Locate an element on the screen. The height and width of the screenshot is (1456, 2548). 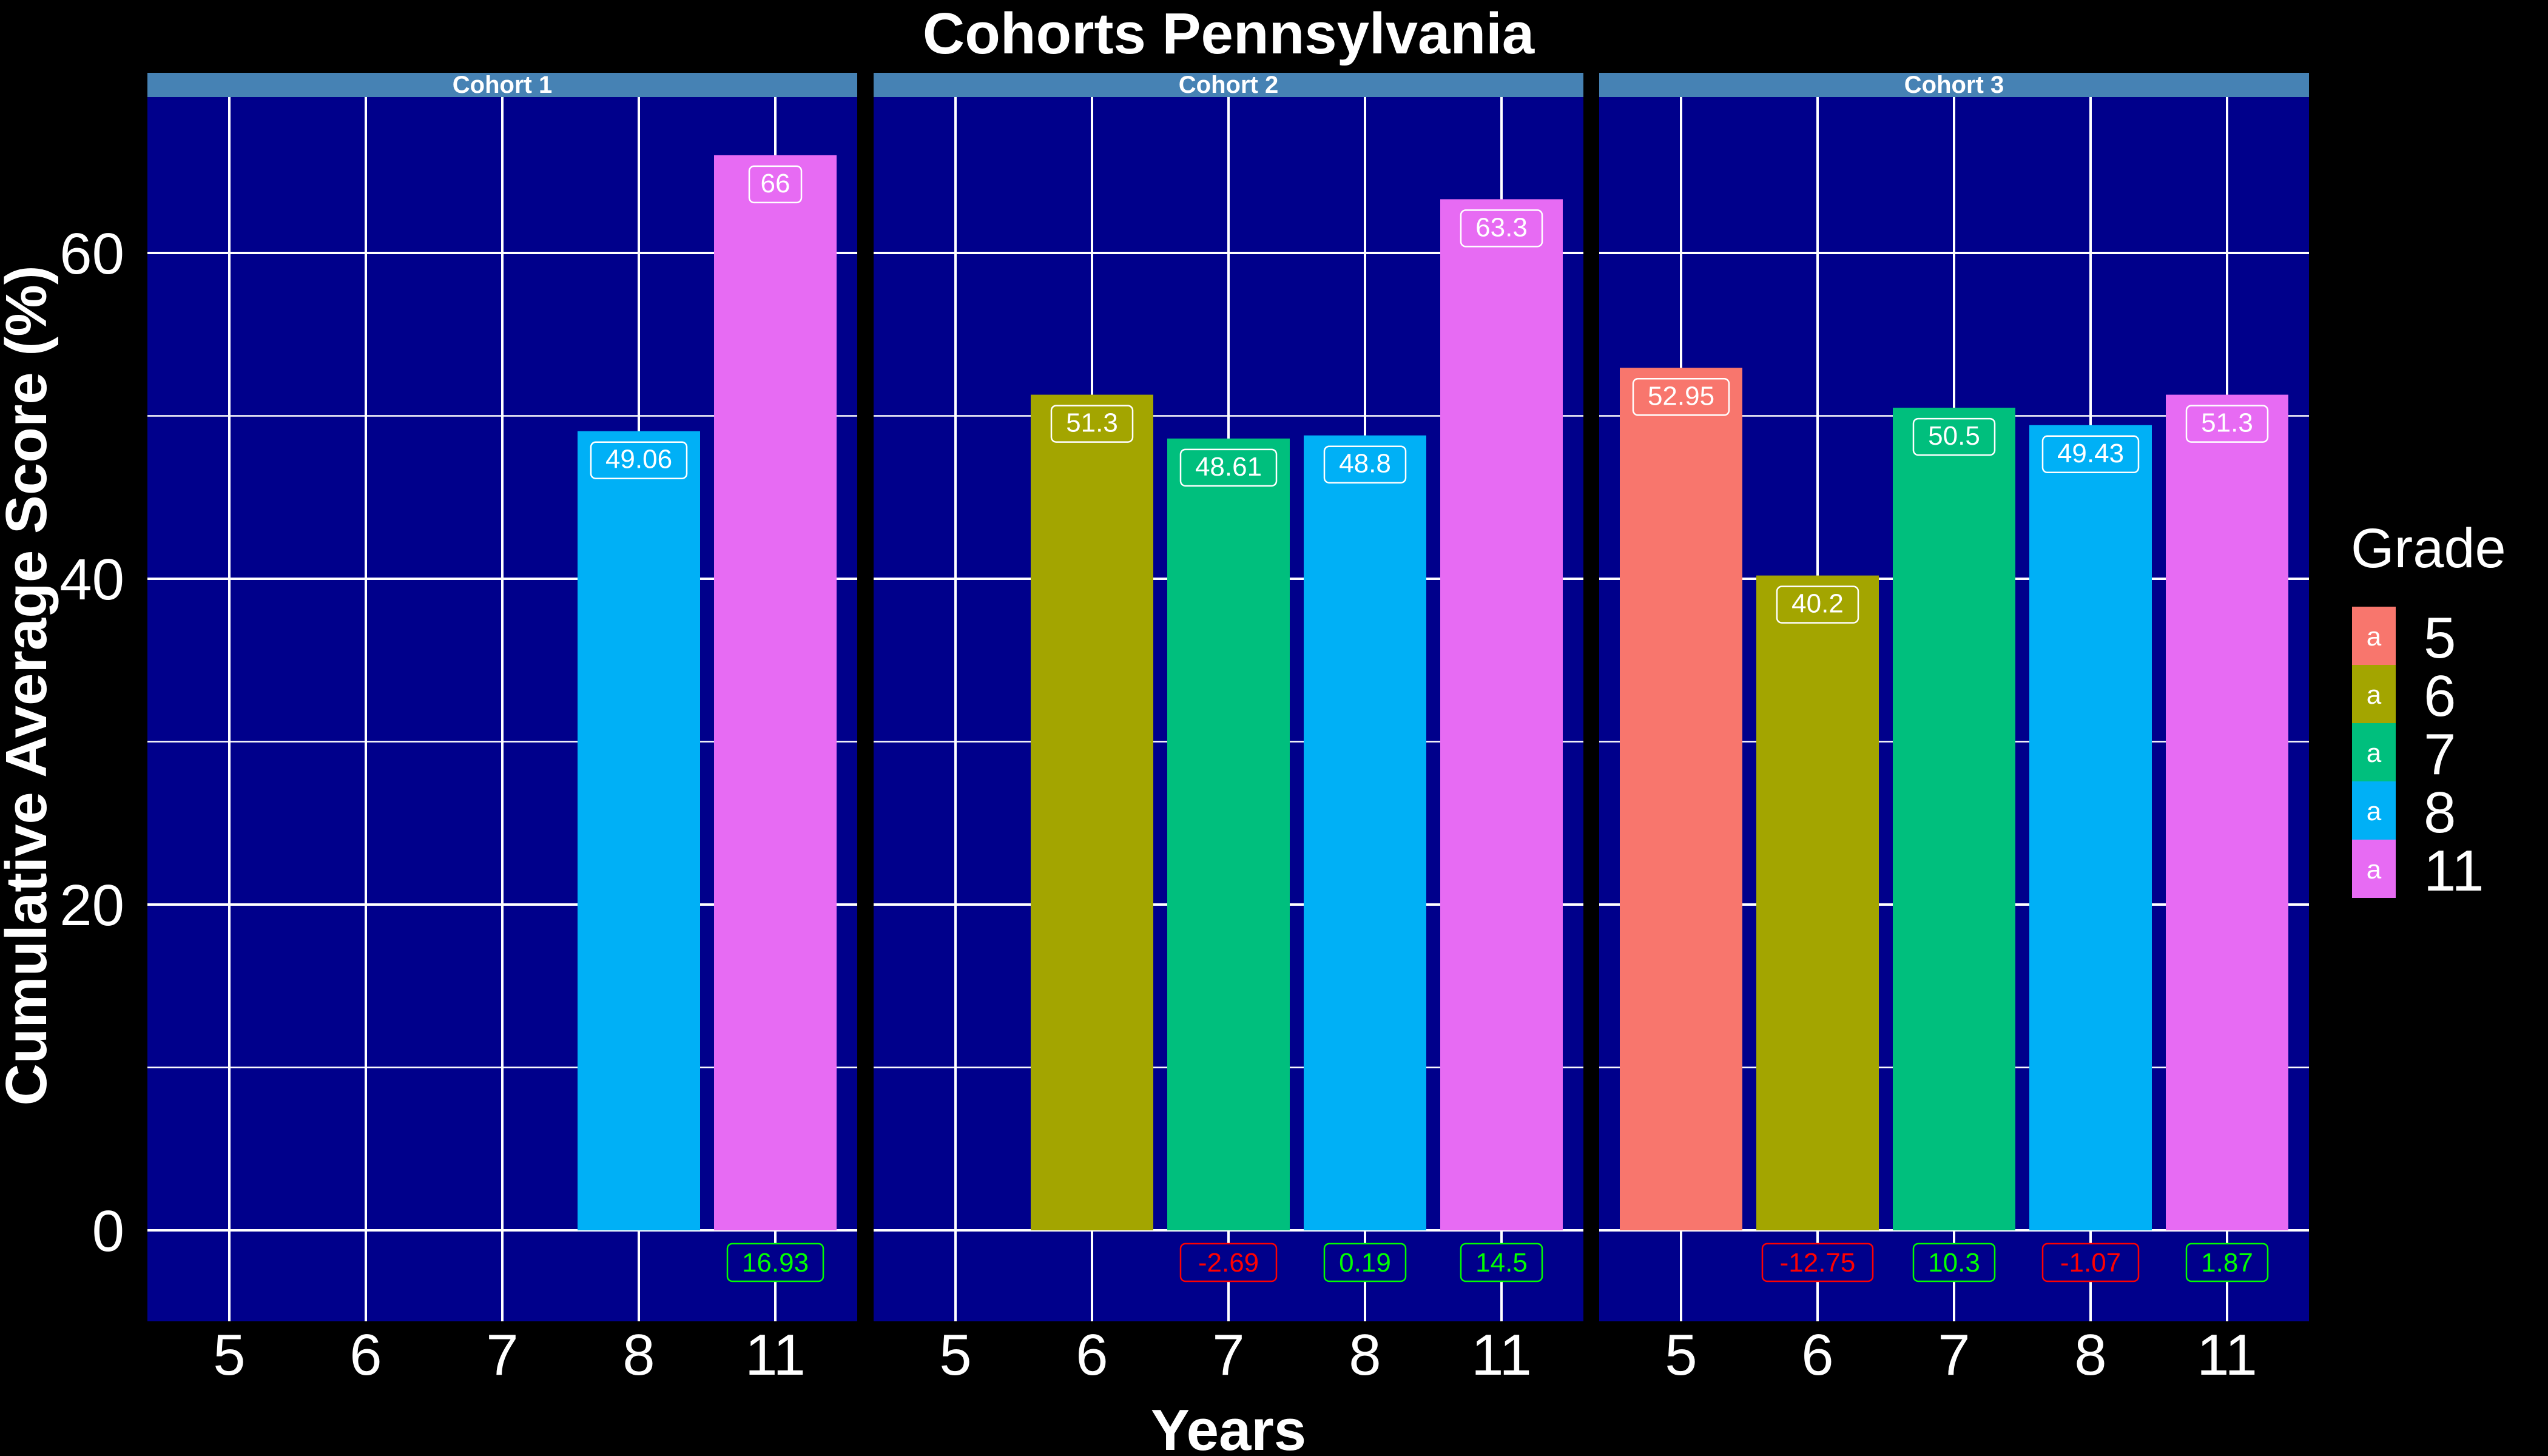
change-label: 1.87 is located at coordinates (2227, 1263).